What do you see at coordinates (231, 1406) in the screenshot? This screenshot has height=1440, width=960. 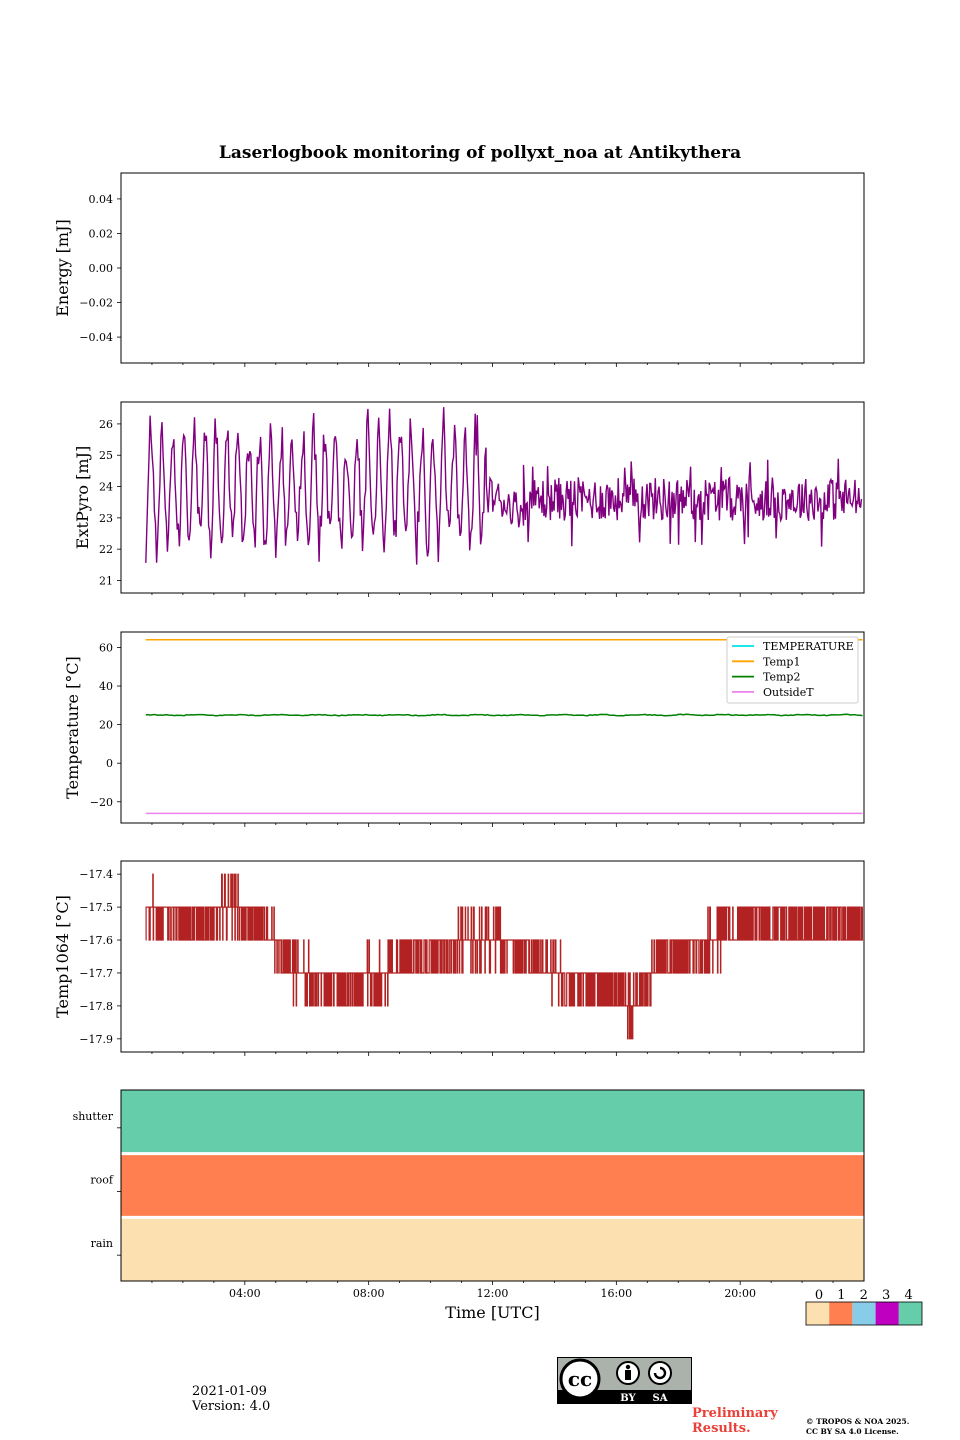 I see `version-label: Version: 4.0` at bounding box center [231, 1406].